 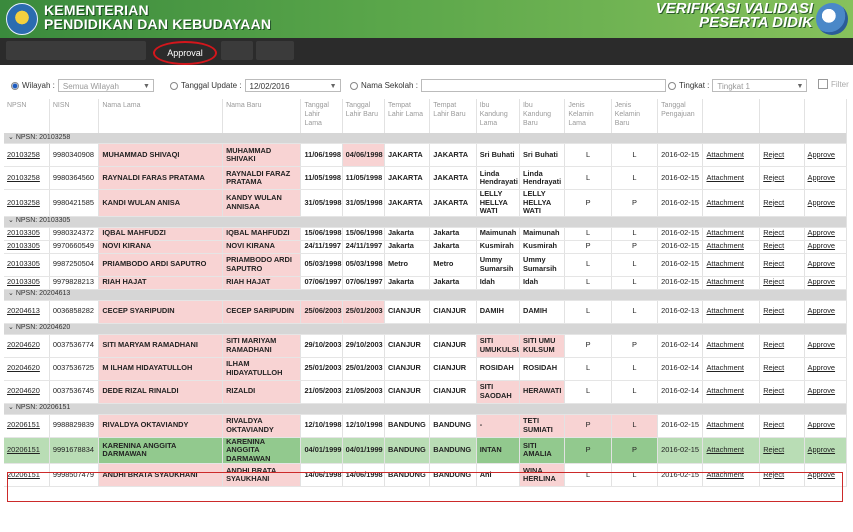 I want to click on group-header: ⌄ NPSN: 20103258, so click(x=425, y=138).